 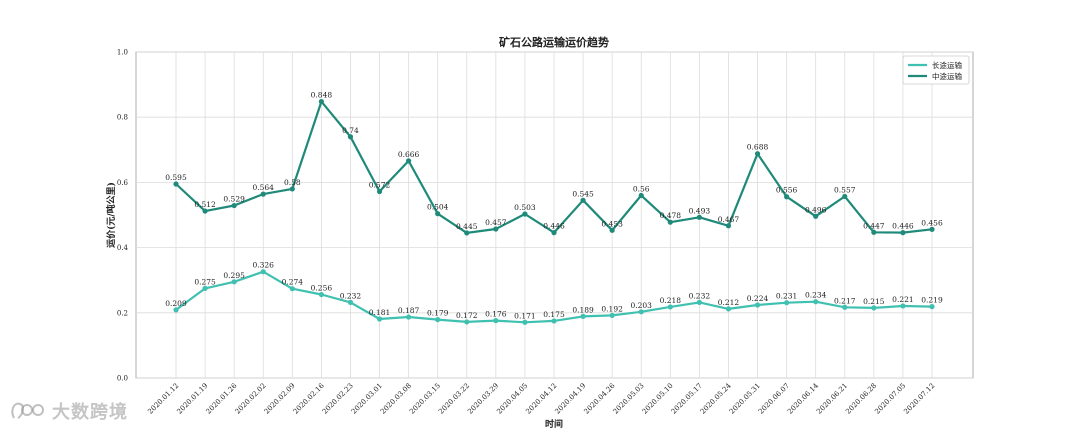 I want to click on data-label: 0.172, so click(x=467, y=315).